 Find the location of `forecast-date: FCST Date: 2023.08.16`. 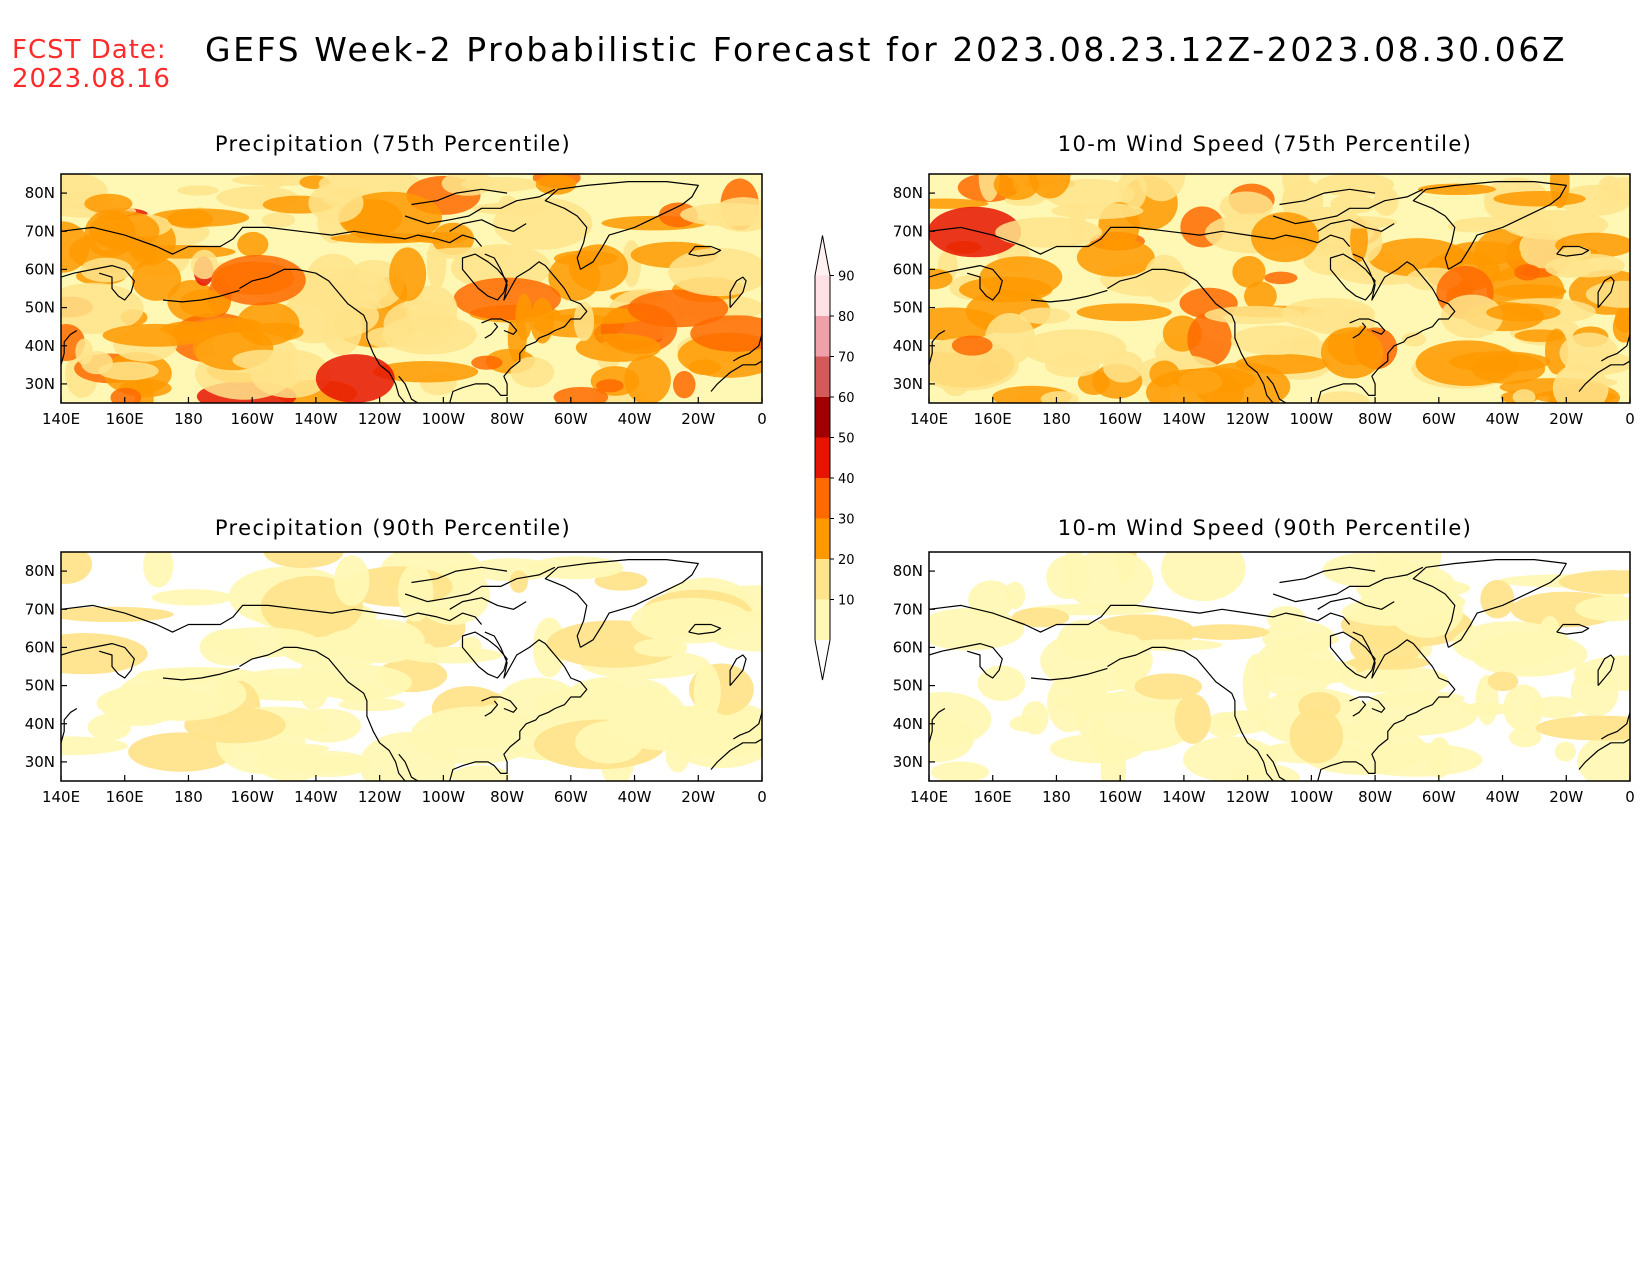

forecast-date: FCST Date: 2023.08.16 is located at coordinates (91, 65).